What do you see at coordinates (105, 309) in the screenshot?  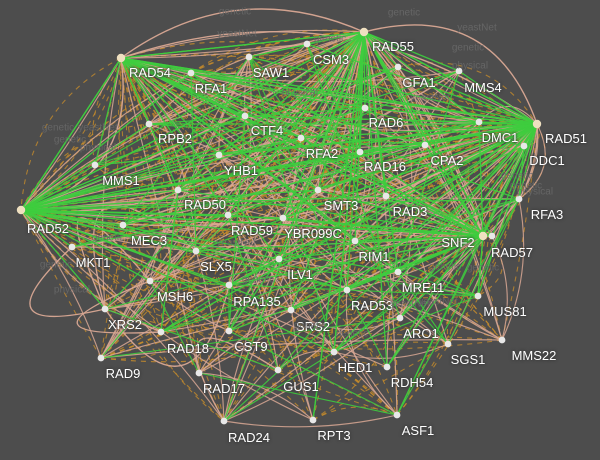 I see `graph-node-xrs2` at bounding box center [105, 309].